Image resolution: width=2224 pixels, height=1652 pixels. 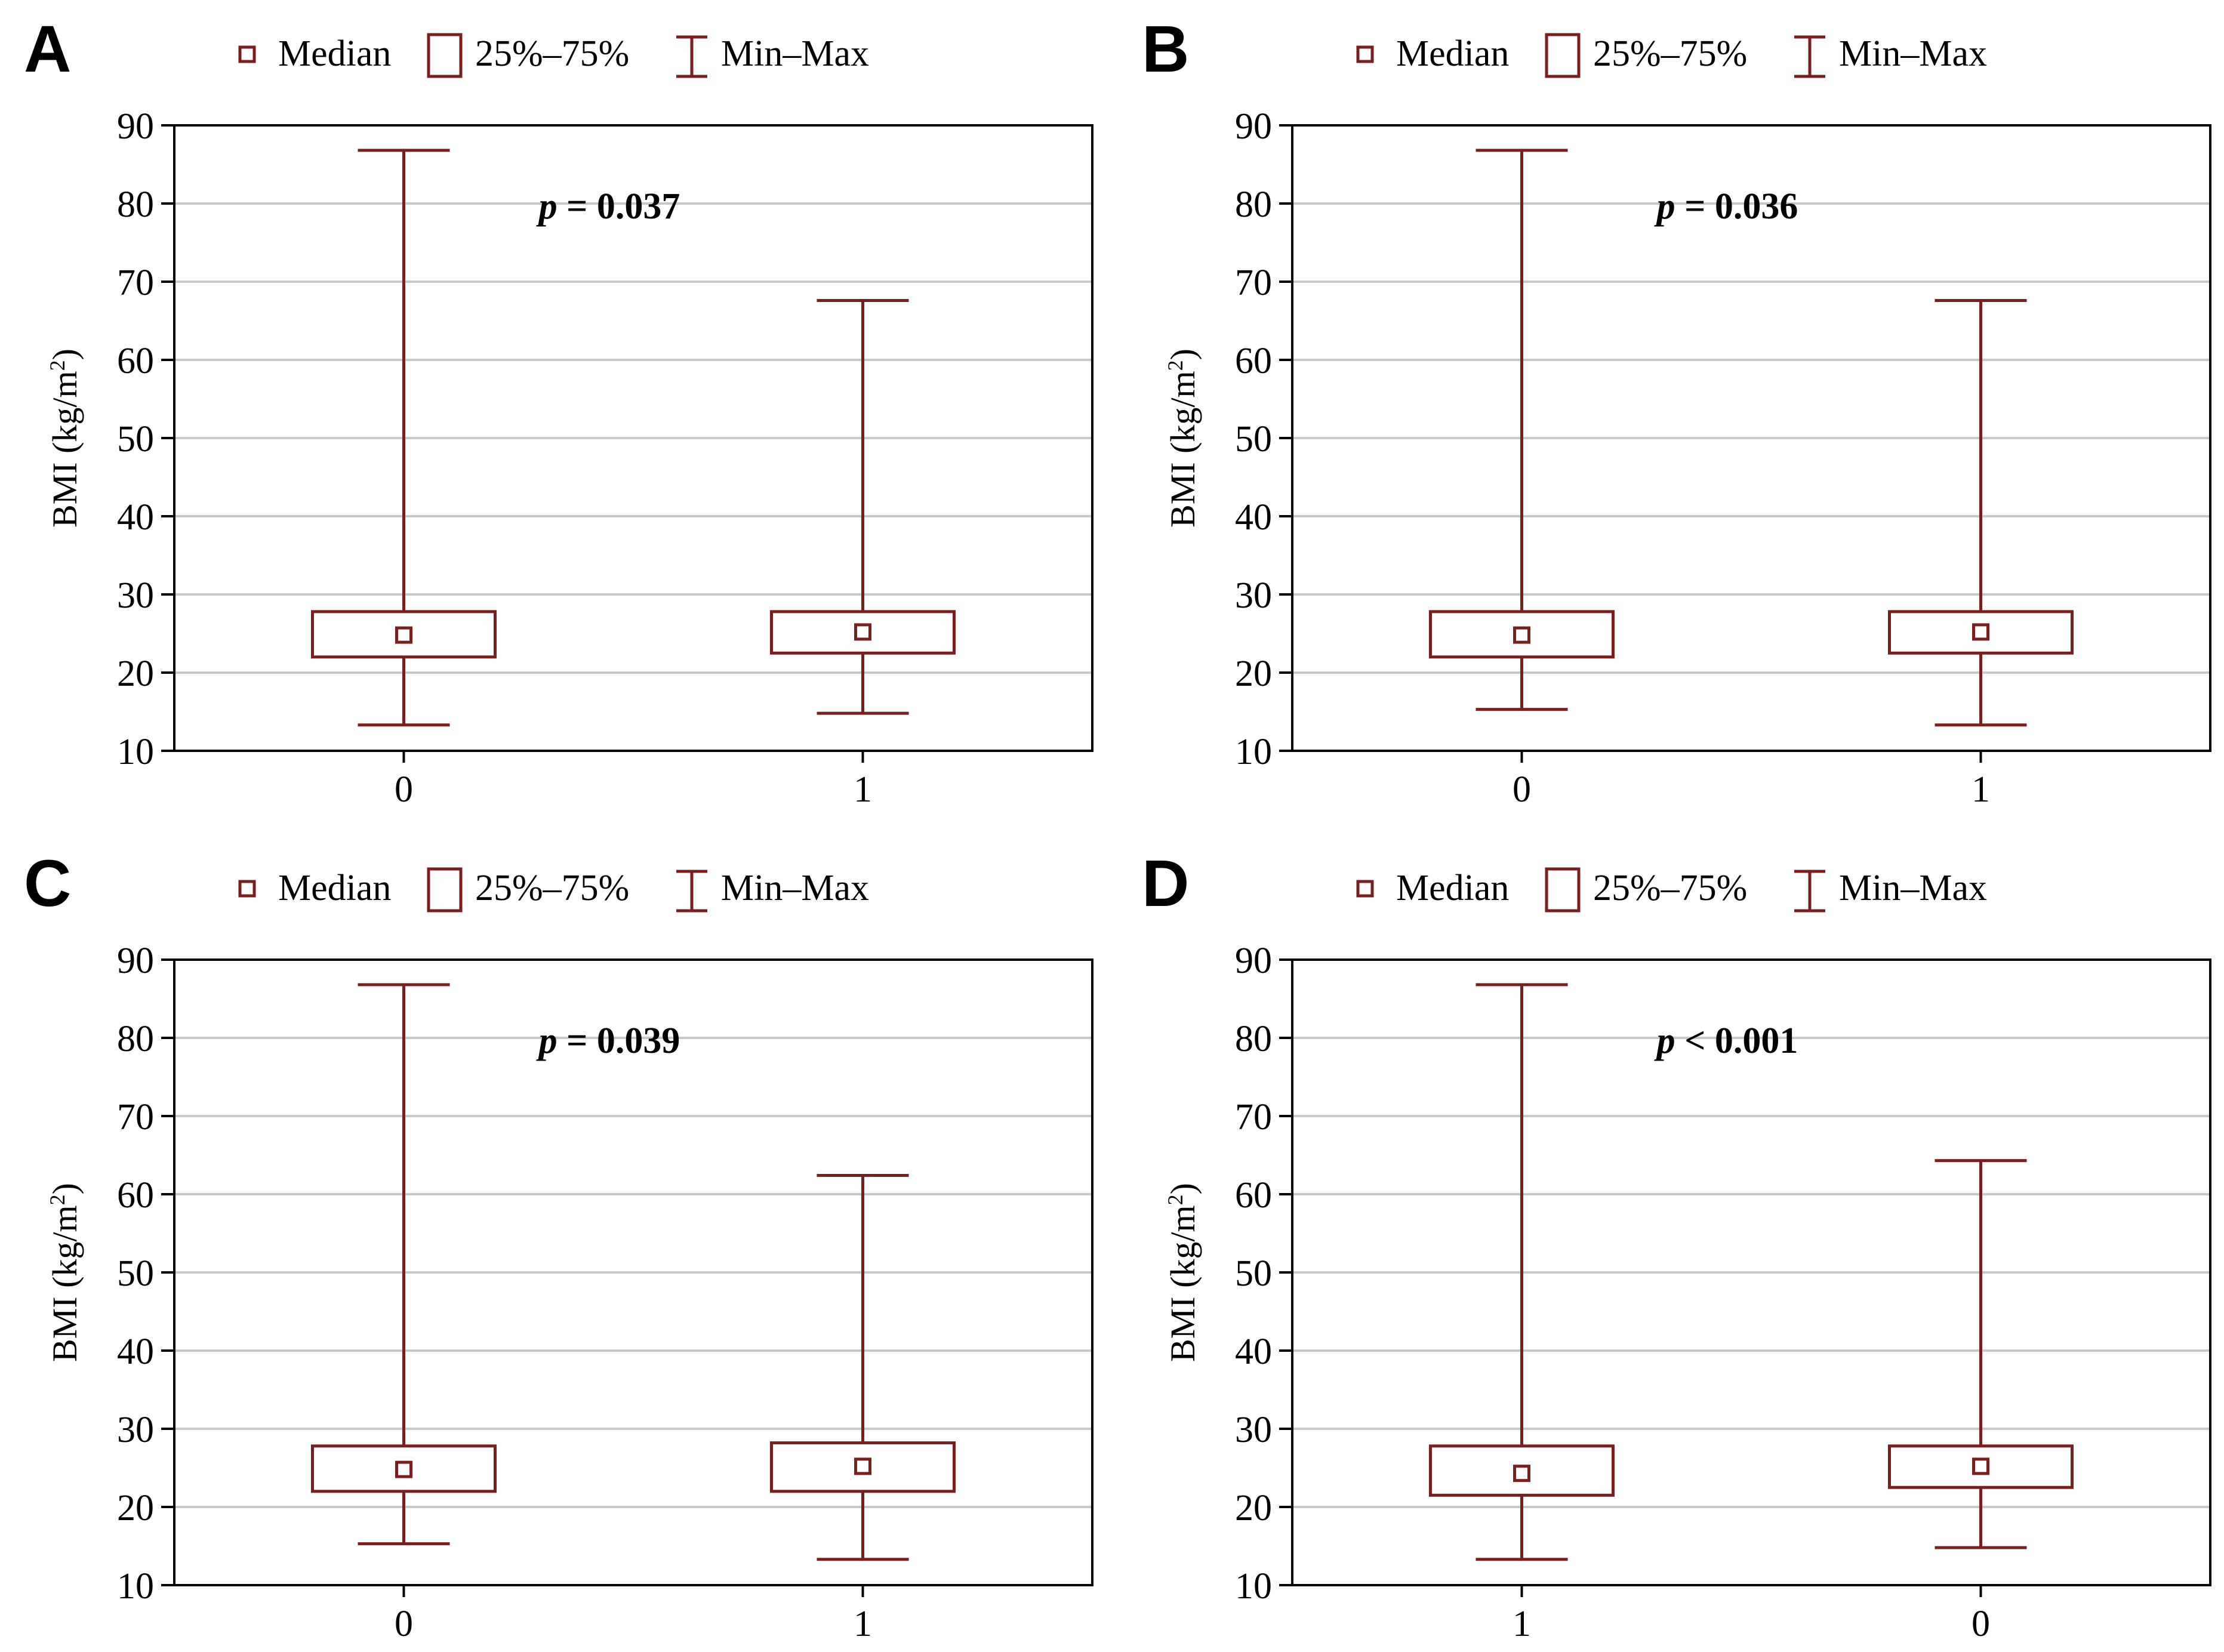 What do you see at coordinates (618, 1041) in the screenshot?
I see `p-value-text: = 0.039` at bounding box center [618, 1041].